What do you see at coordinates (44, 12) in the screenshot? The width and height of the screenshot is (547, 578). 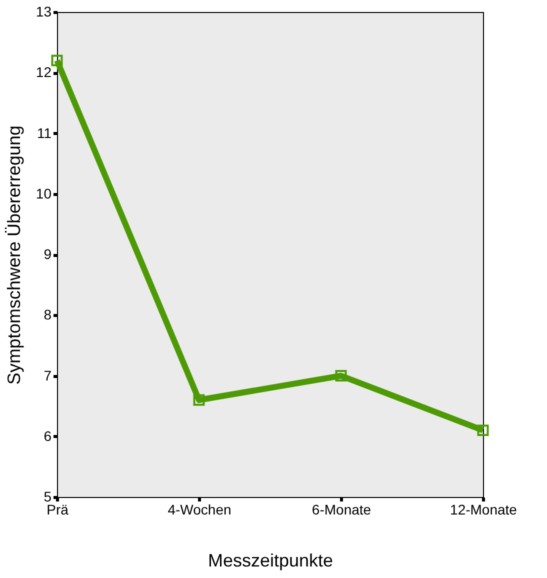 I see `y-tick-label: 13` at bounding box center [44, 12].